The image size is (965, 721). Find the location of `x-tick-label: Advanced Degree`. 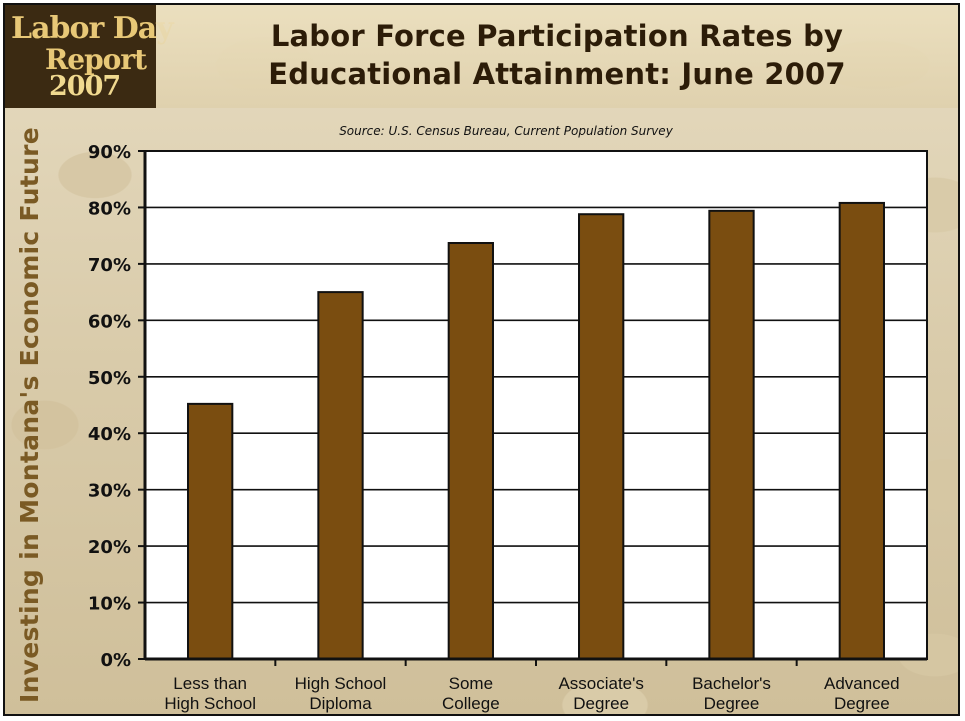

x-tick-label: Advanced Degree is located at coordinates (862, 693).